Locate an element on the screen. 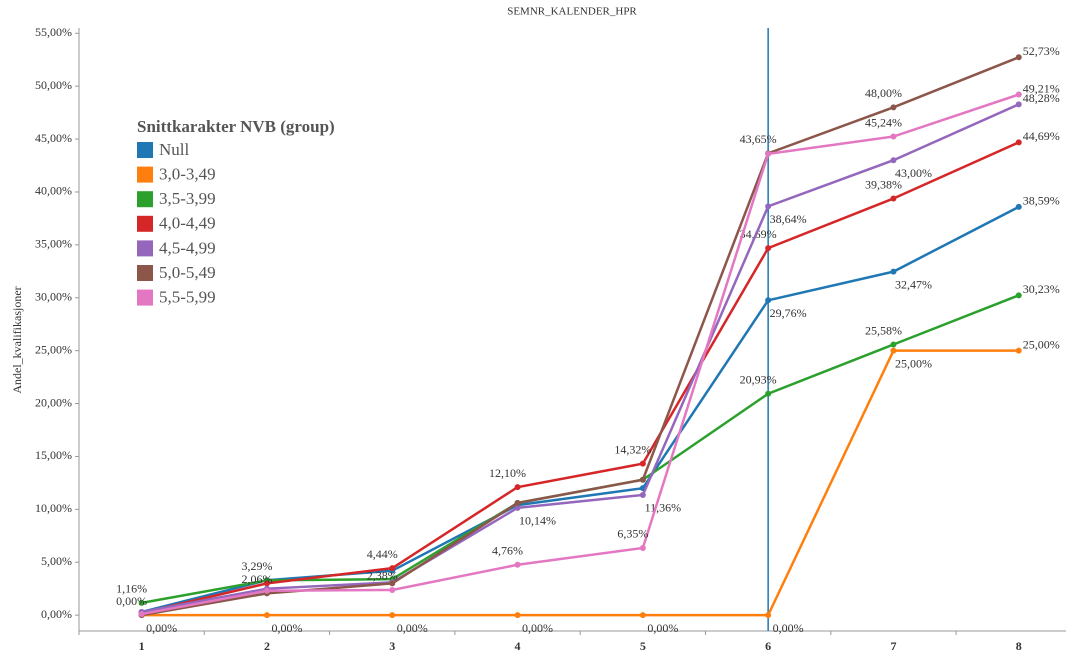  y-tick-label: 20,00% is located at coordinates (53, 402).